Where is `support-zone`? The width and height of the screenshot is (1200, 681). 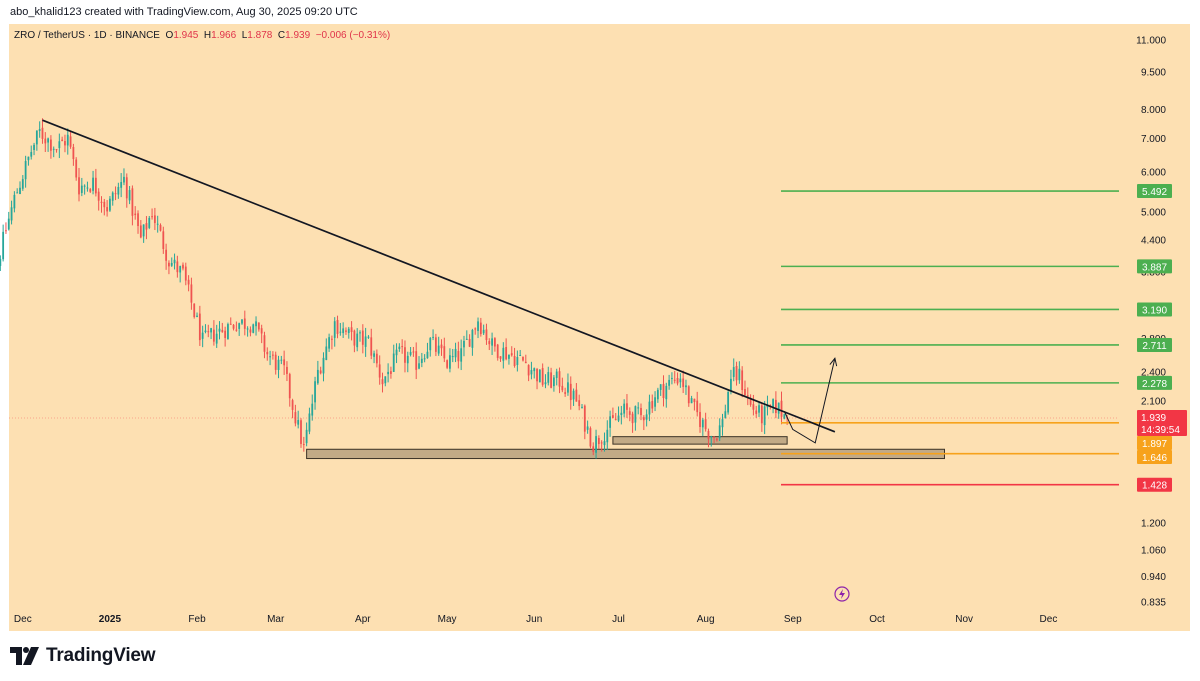
support-zone is located at coordinates (700, 440).